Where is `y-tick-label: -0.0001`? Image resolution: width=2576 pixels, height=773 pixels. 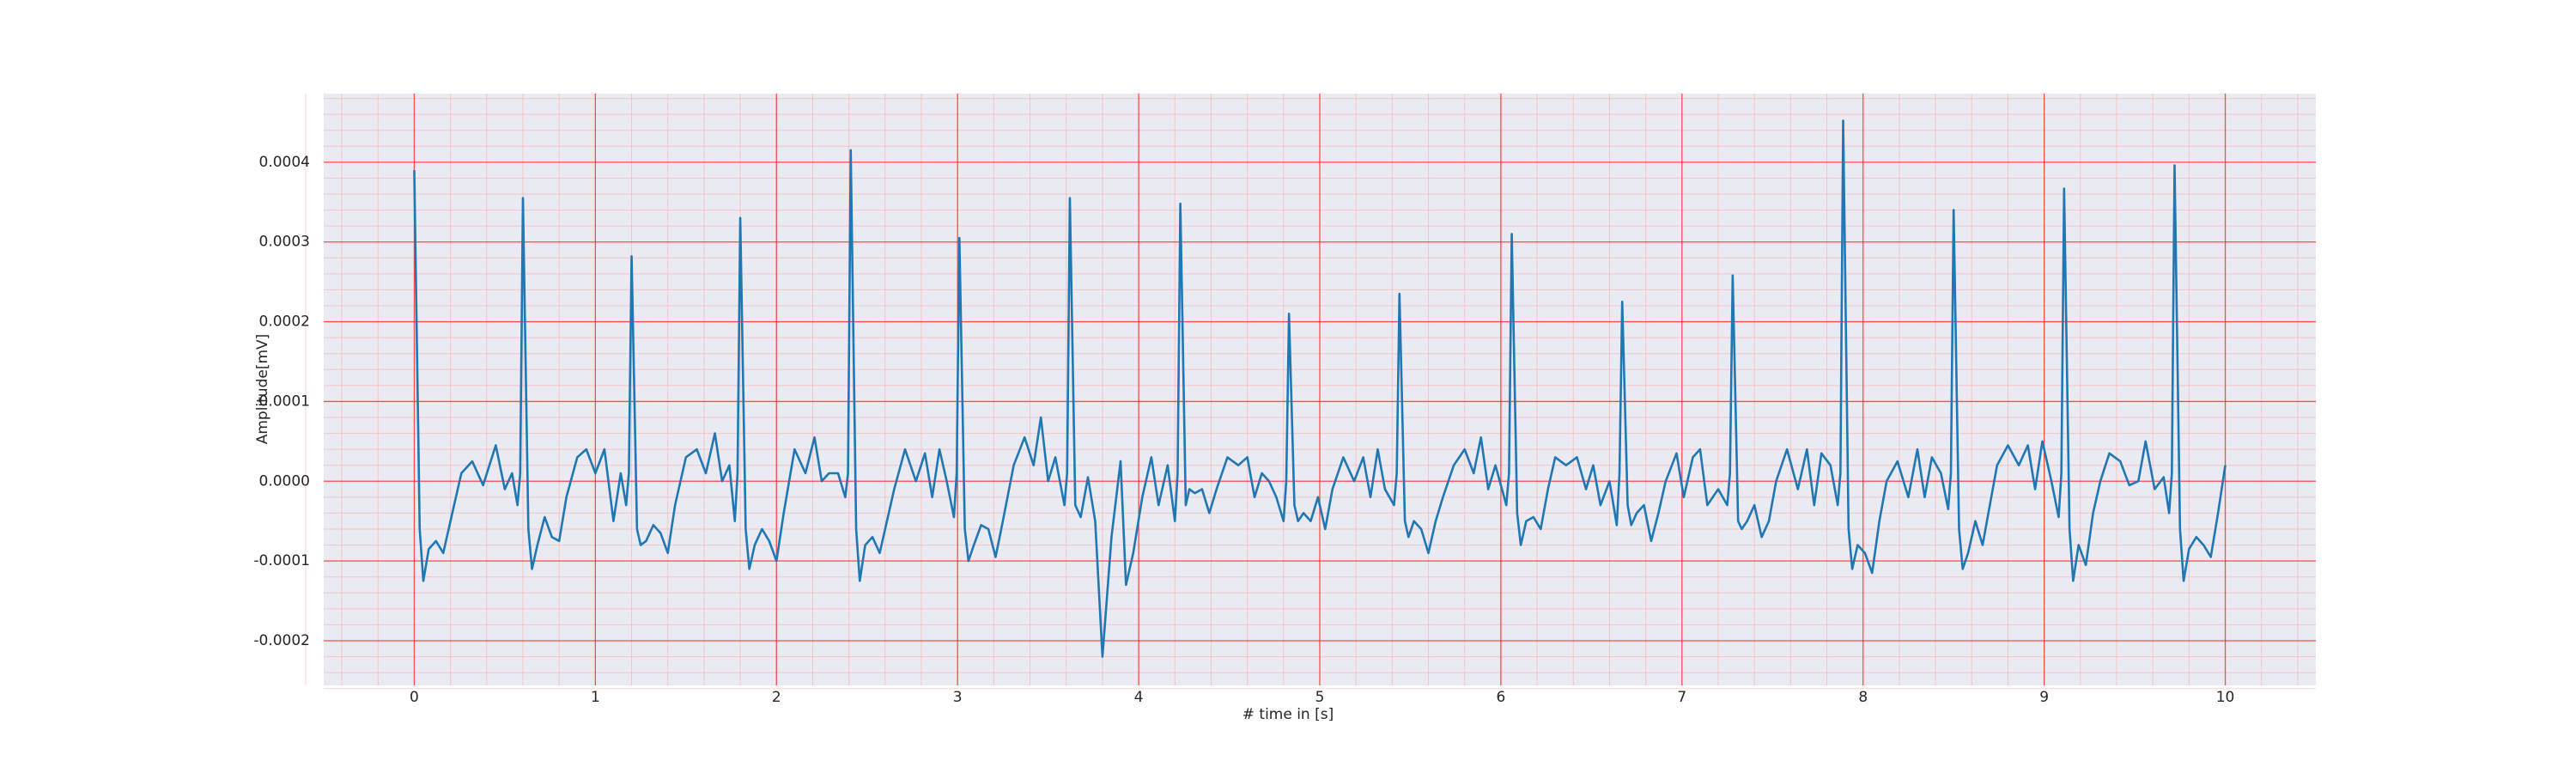 y-tick-label: -0.0001 is located at coordinates (281, 560).